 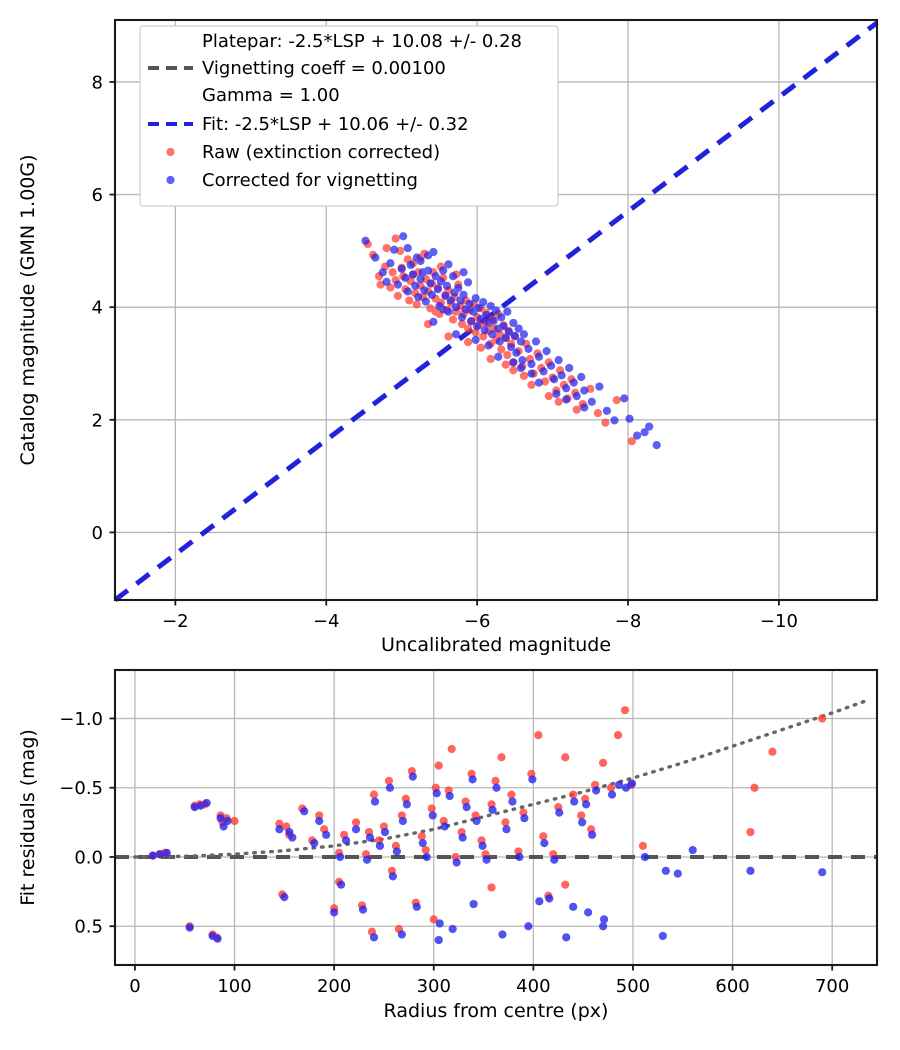 I want to click on x-tick-label: −6, so click(x=477, y=621).